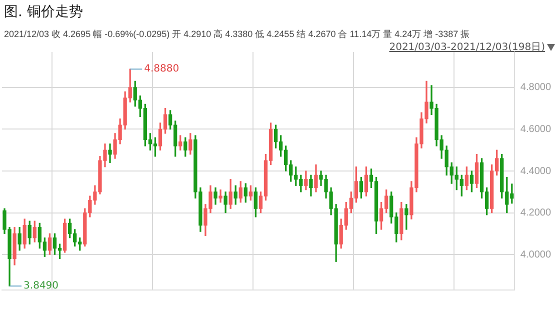  I want to click on annotation: 4.8880, so click(162, 69).